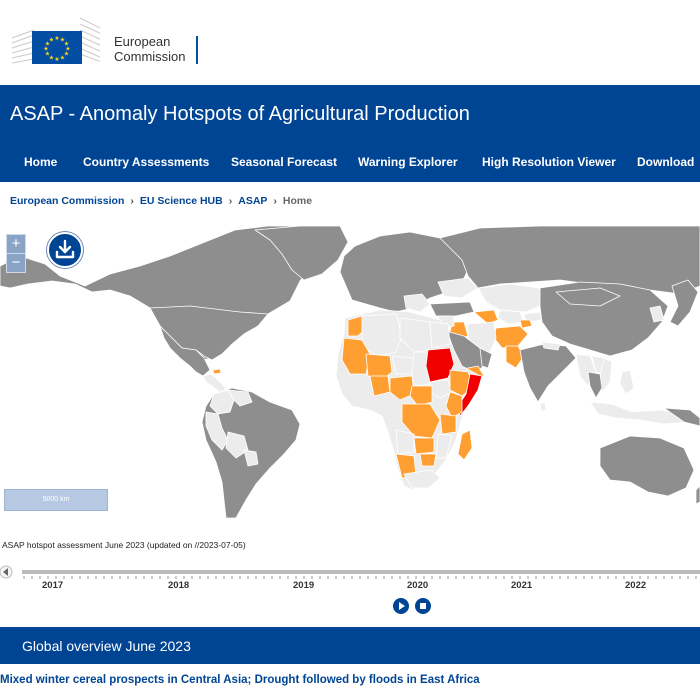 This screenshot has height=700, width=700. I want to click on map-egypt, so click(440, 335).